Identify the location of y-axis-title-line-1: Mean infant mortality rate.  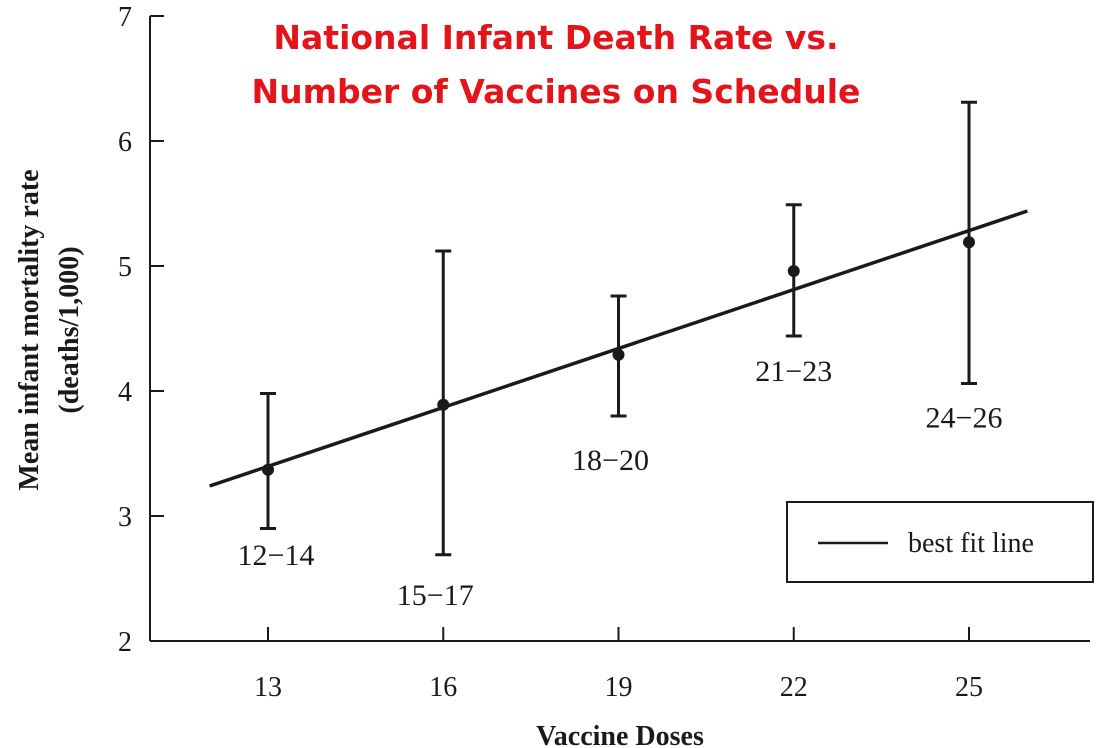
(29, 329).